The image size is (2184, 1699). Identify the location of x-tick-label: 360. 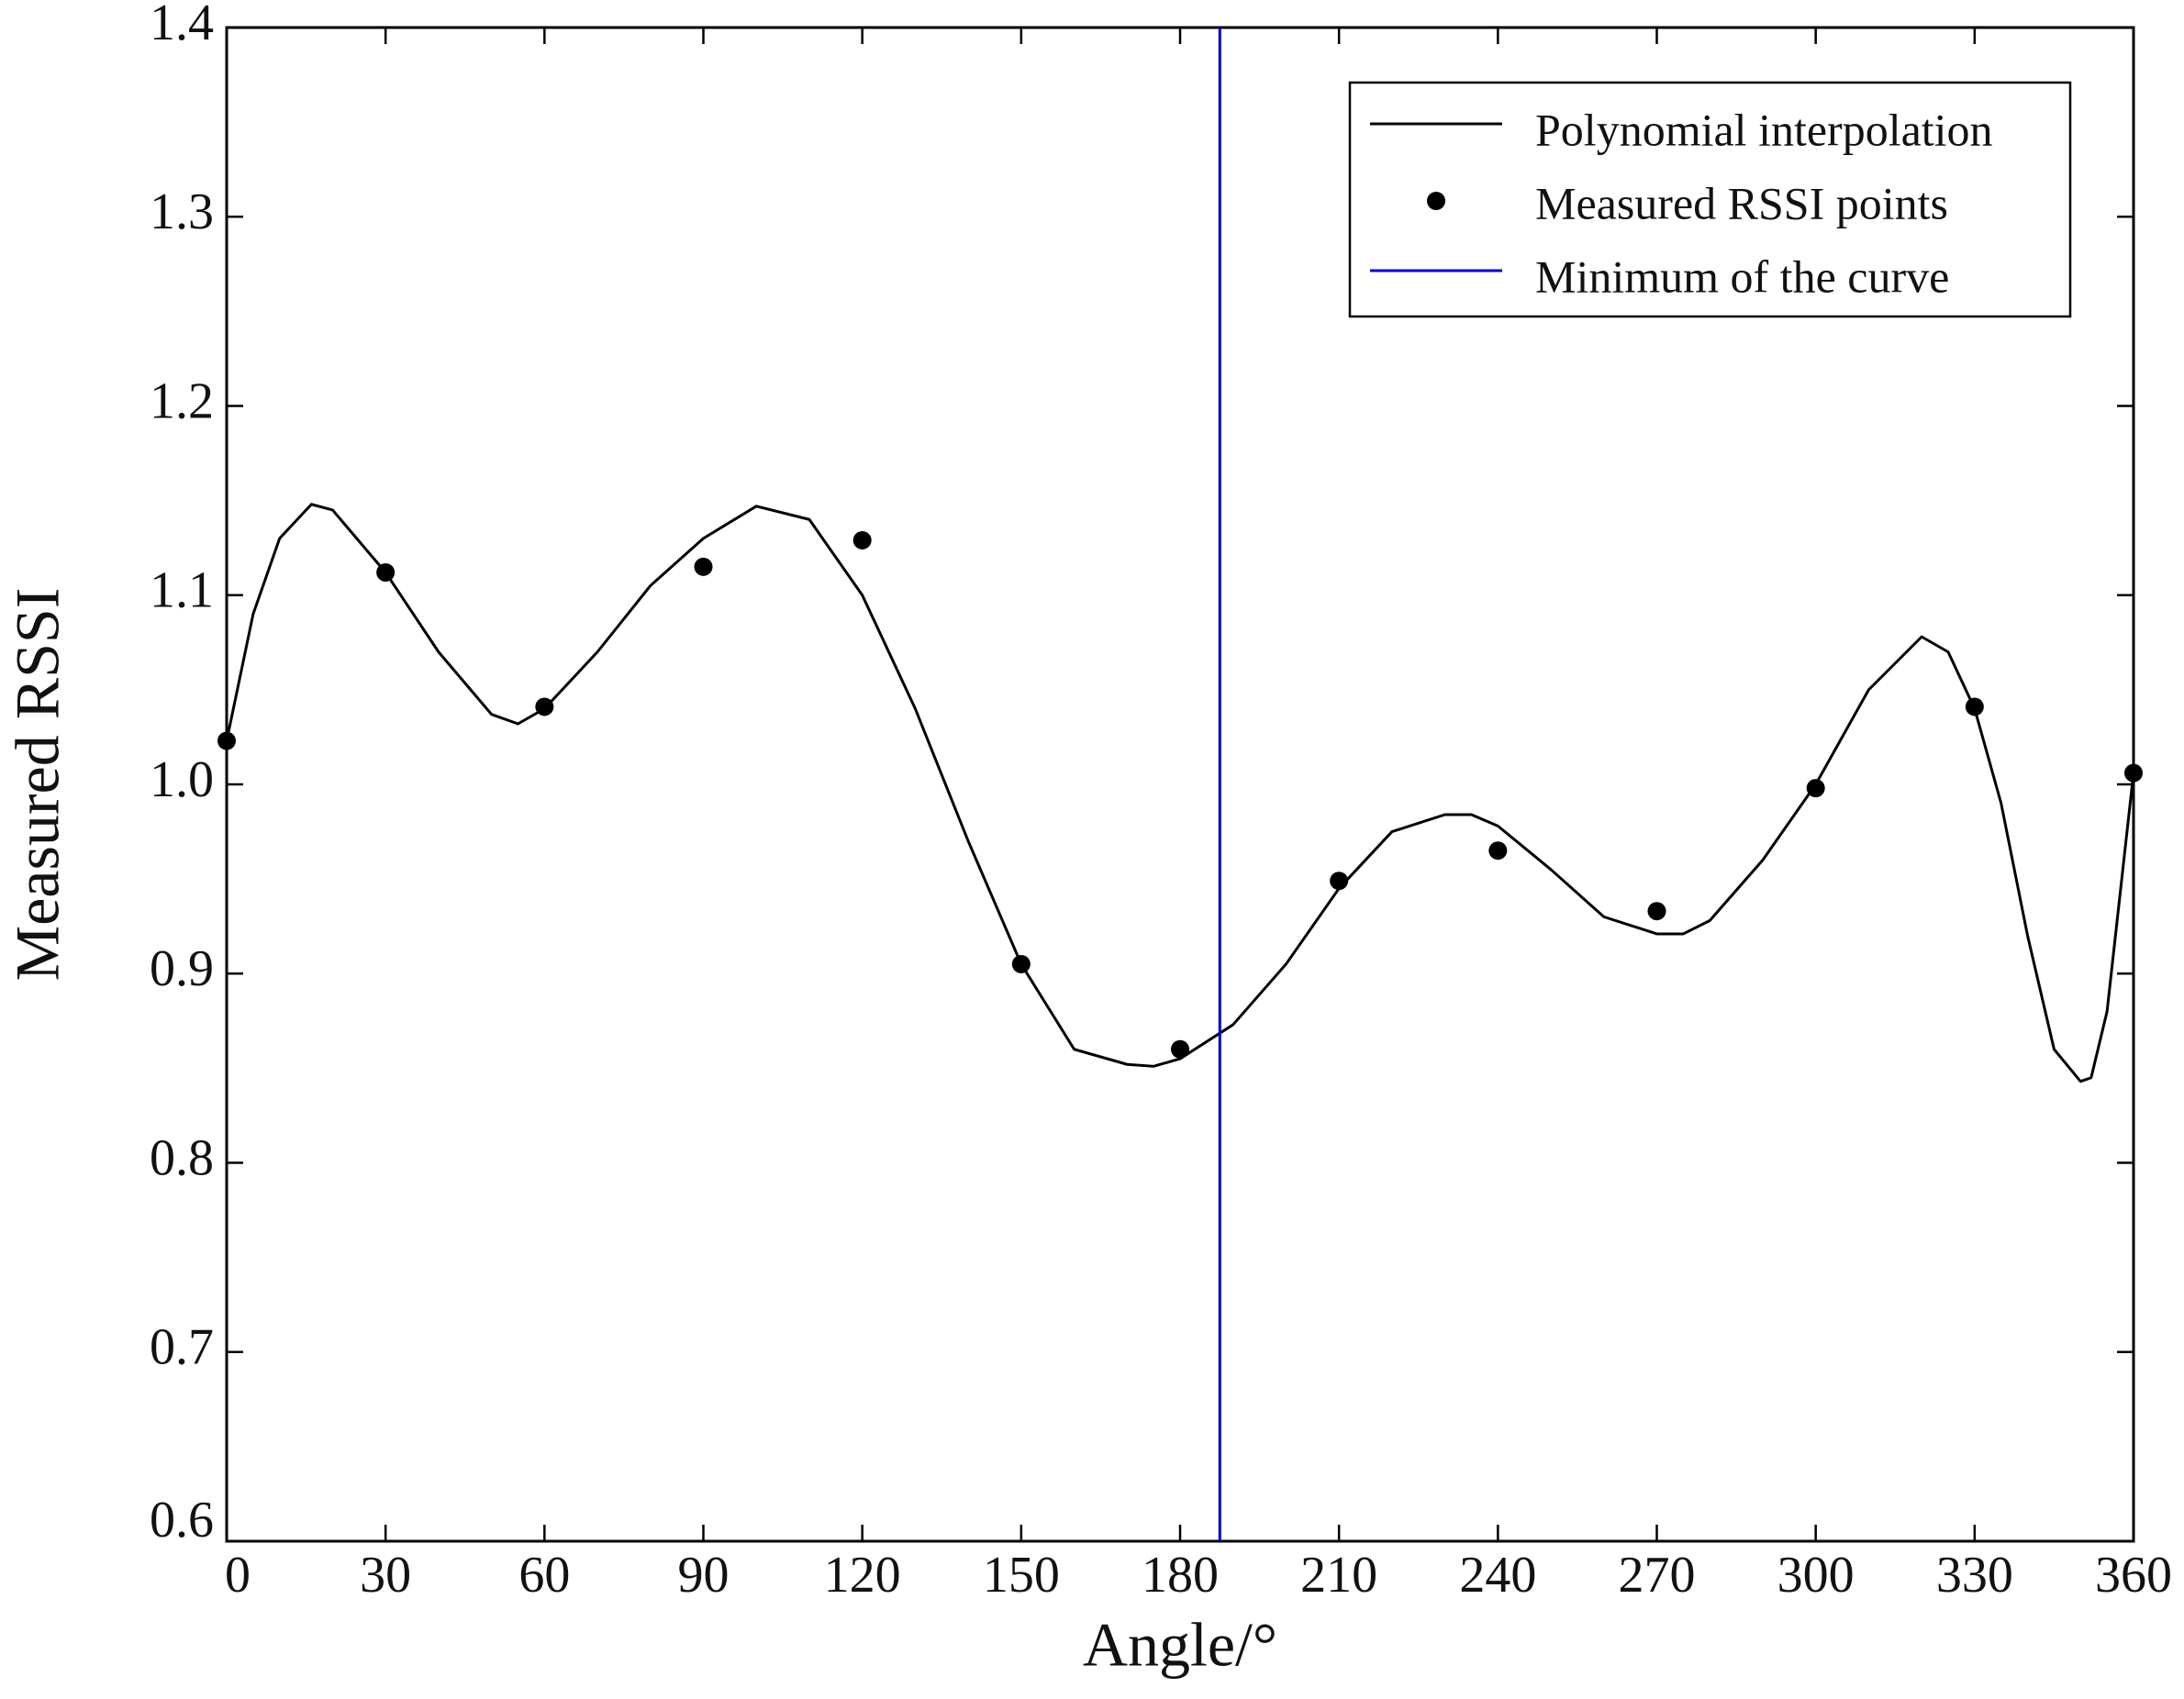
(2133, 1575).